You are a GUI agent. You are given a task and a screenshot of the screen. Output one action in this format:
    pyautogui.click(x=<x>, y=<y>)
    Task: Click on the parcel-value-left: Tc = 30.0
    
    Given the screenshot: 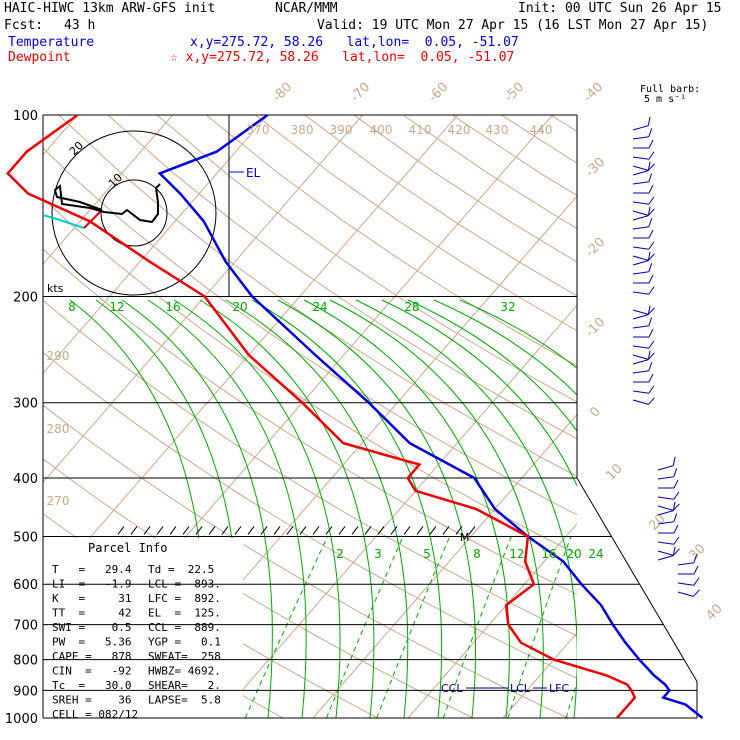 What is the action you would take?
    pyautogui.click(x=91, y=685)
    